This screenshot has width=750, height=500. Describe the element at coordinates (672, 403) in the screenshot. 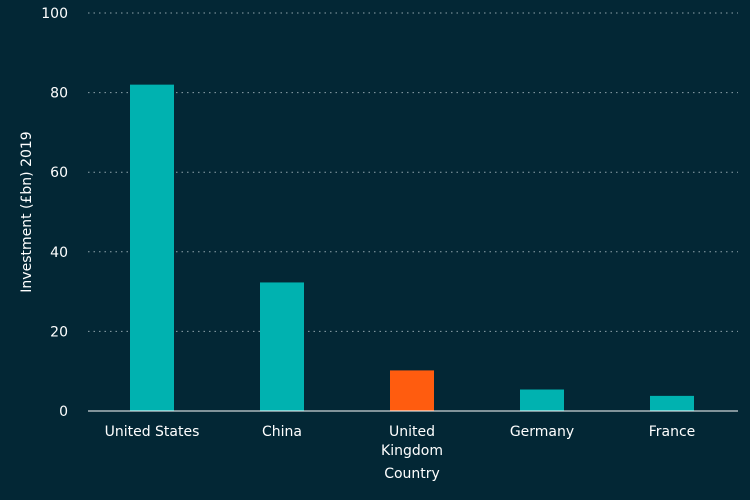

I see `bar-france` at that location.